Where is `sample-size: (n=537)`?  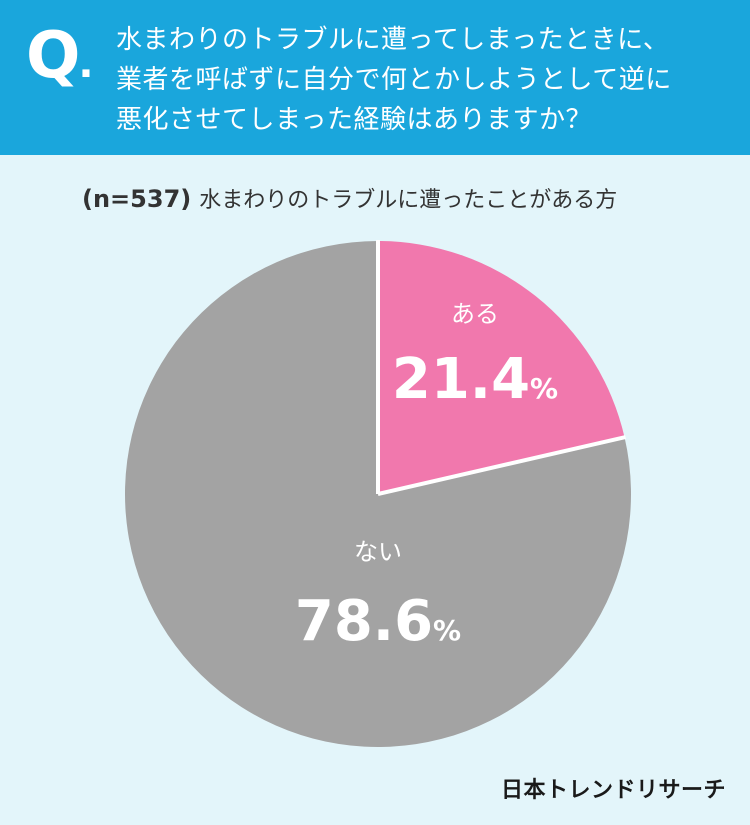
sample-size: (n=537) is located at coordinates (137, 199).